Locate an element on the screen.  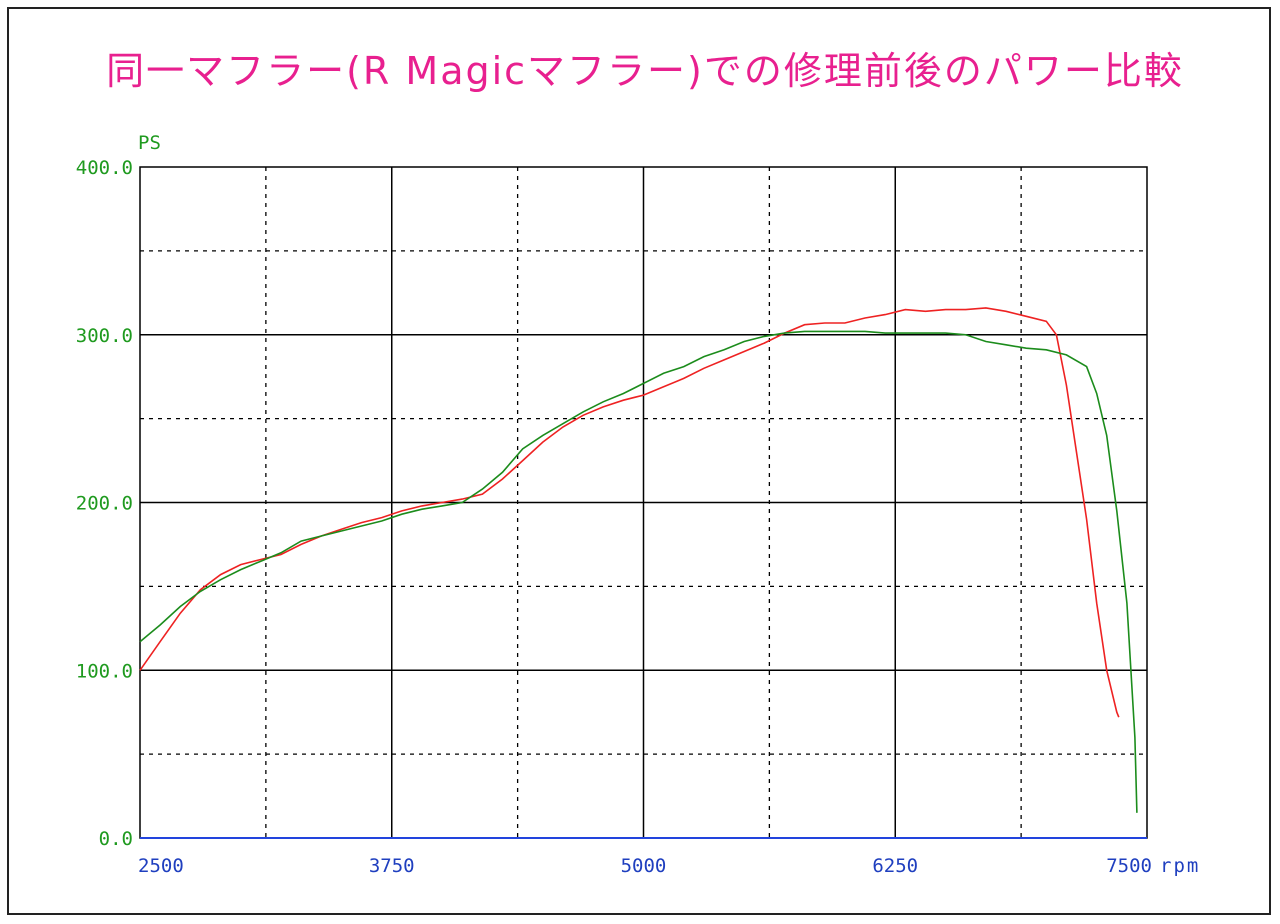
x-tick-label: 7500 is located at coordinates (1129, 866).